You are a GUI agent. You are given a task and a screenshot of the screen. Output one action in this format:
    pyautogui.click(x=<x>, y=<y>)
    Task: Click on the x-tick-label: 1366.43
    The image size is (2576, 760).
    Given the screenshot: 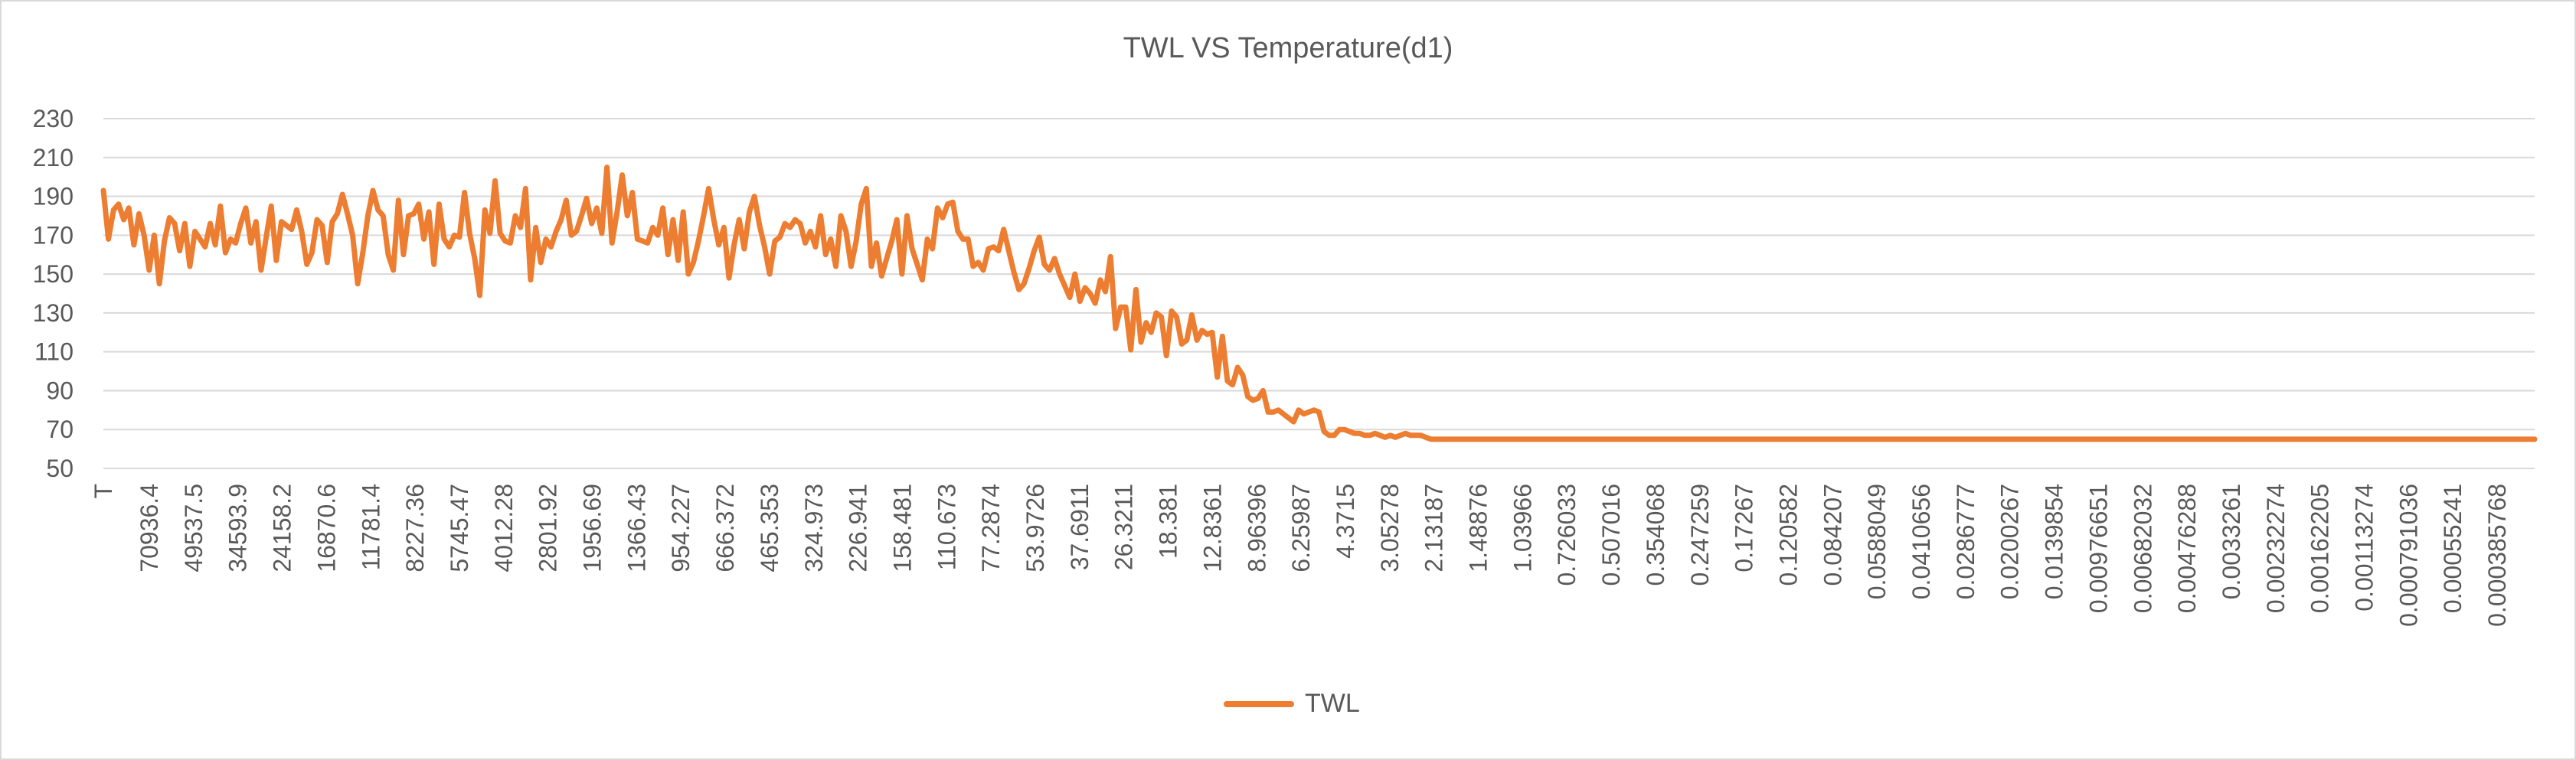 What is the action you would take?
    pyautogui.click(x=636, y=528)
    